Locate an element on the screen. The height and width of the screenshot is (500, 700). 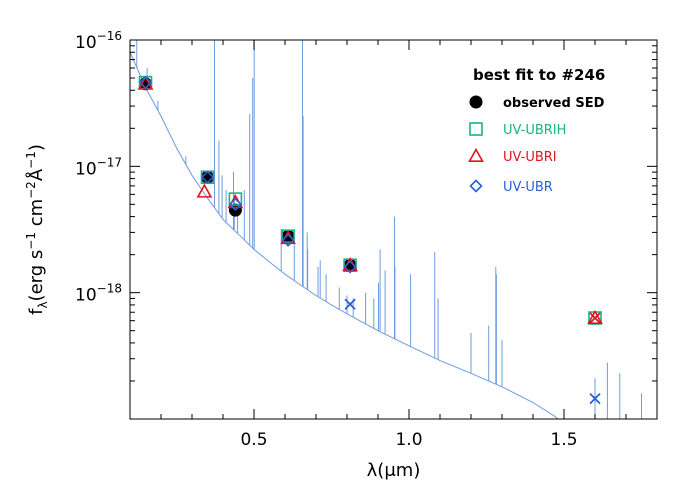
legend-title: best fit to #246 is located at coordinates (539, 75).